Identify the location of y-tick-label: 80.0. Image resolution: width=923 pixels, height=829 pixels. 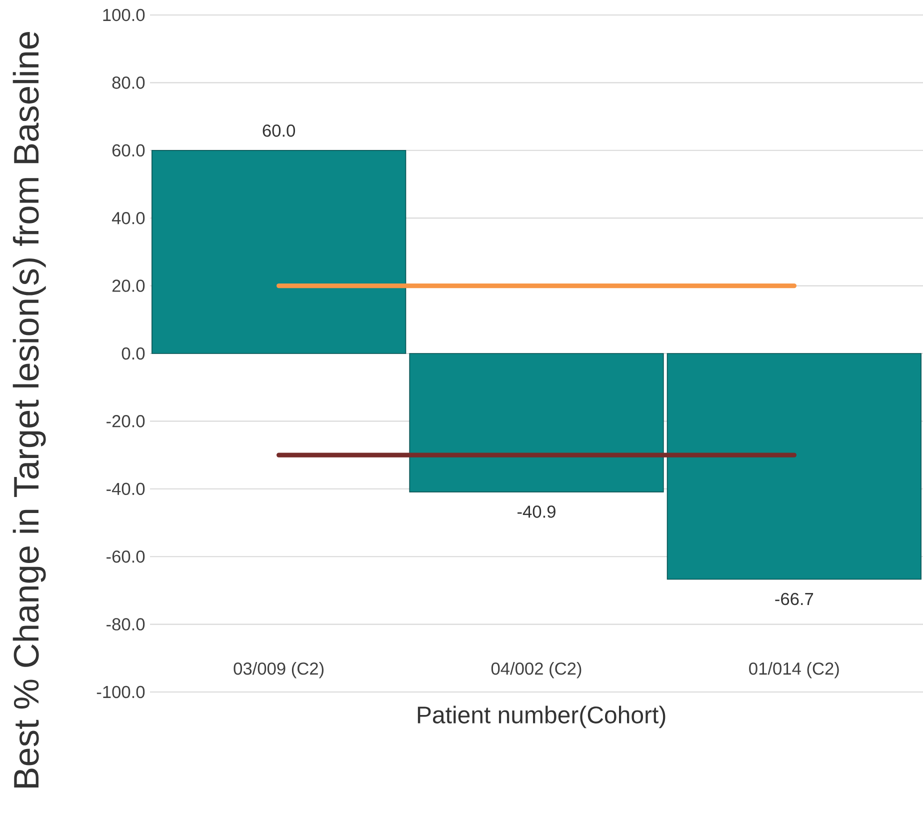
(128, 82).